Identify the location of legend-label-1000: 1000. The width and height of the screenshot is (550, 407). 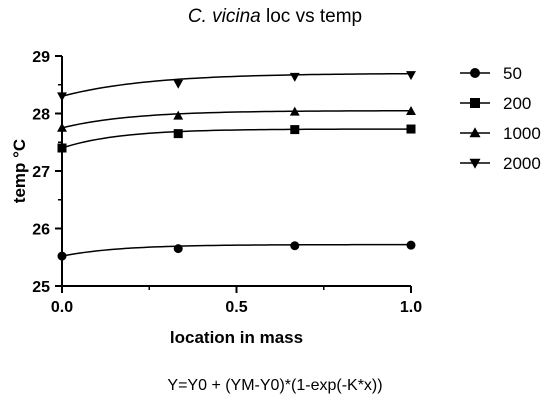
(522, 133).